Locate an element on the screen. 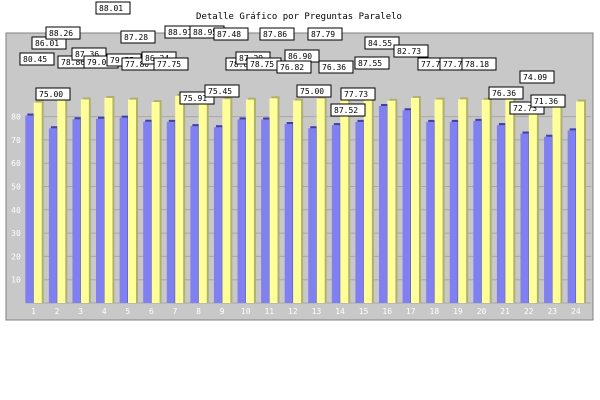 The width and height of the screenshot is (600, 400). data-label: 88.01 is located at coordinates (113, 8).